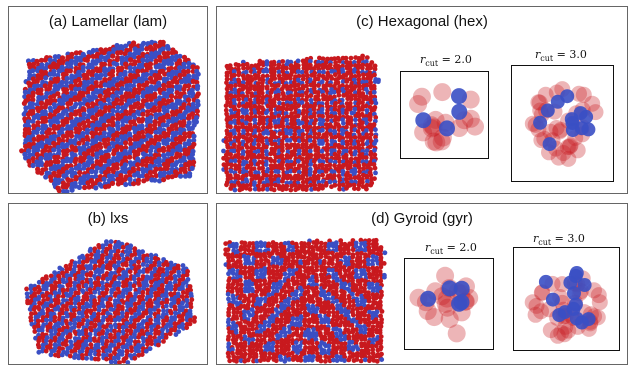 The height and width of the screenshot is (365, 633). Describe the element at coordinates (422, 218) in the screenshot. I see `panel-d-title: (d) Gyroid (gyr)` at that location.